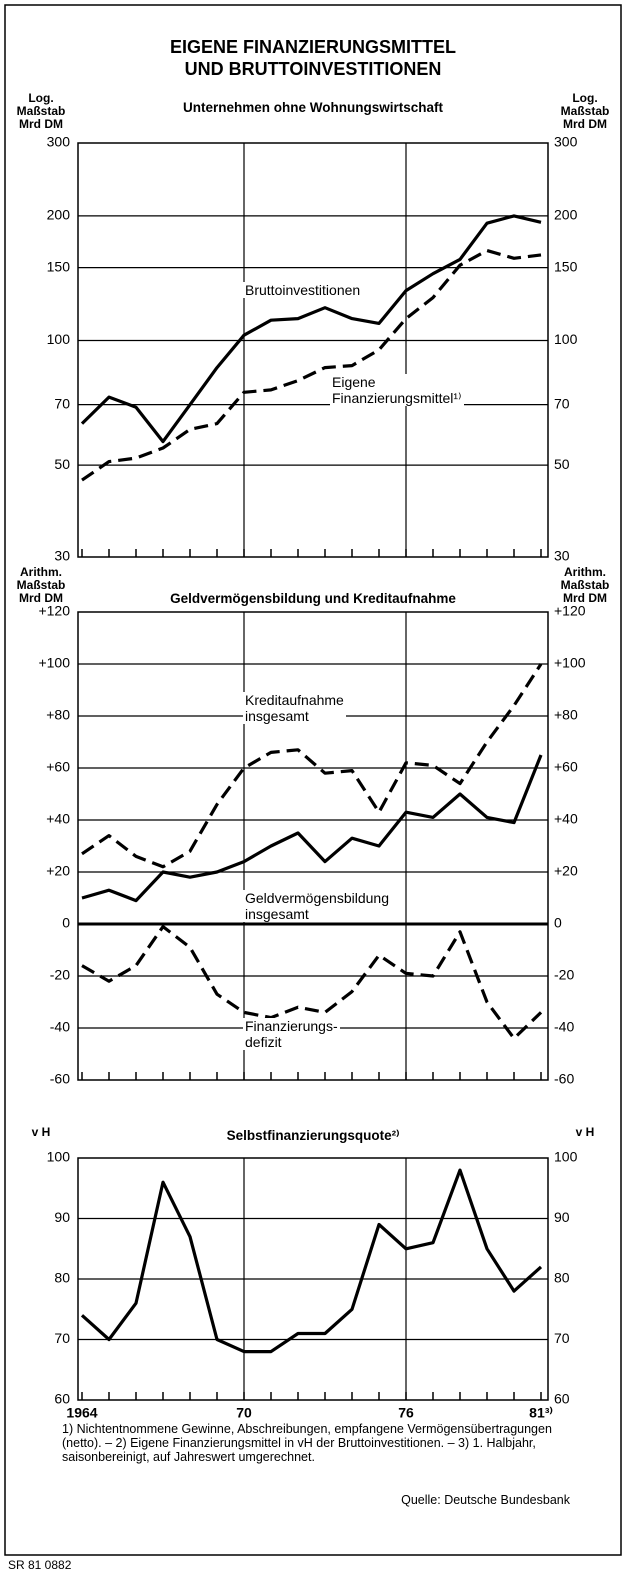 The width and height of the screenshot is (626, 1573). Describe the element at coordinates (397, 390) in the screenshot. I see `series-label: Eigene Finanzierungsmittel¹⁾` at that location.